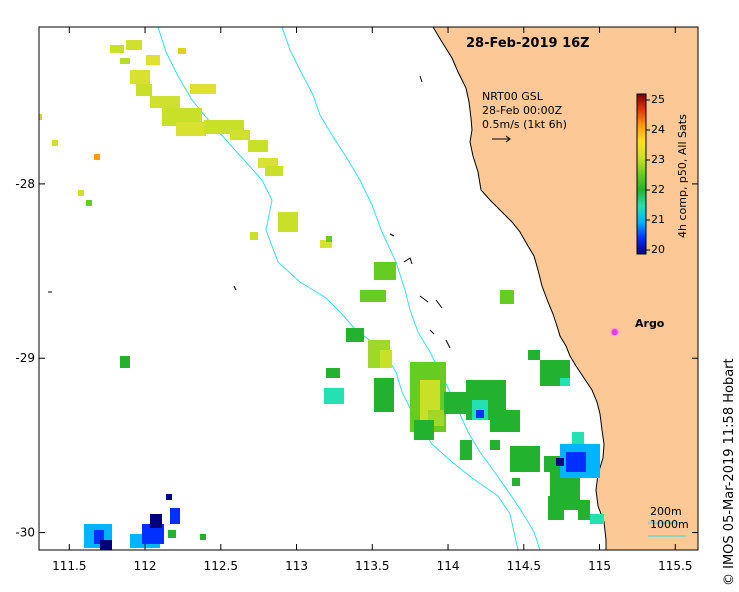  What do you see at coordinates (666, 511) in the screenshot?
I see `contour-legend-200m: 200m` at bounding box center [666, 511].